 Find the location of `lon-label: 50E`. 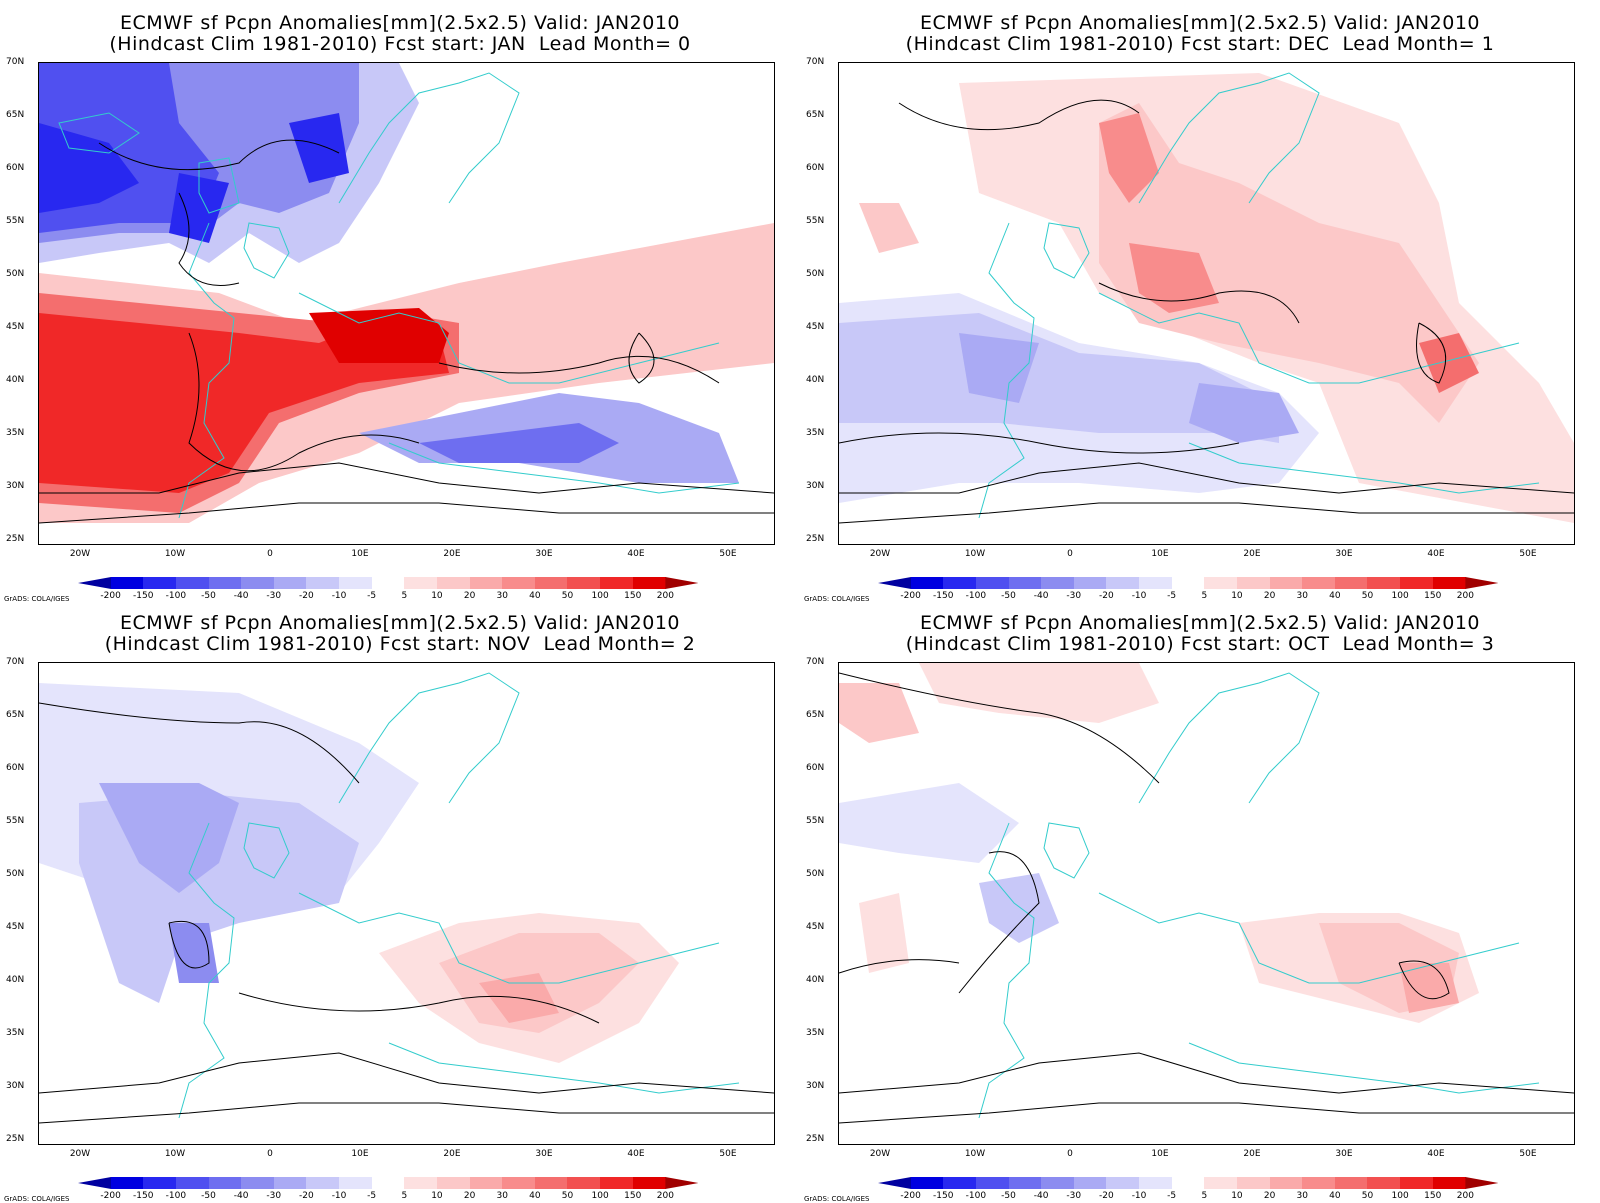

lon-label: 50E is located at coordinates (728, 554).